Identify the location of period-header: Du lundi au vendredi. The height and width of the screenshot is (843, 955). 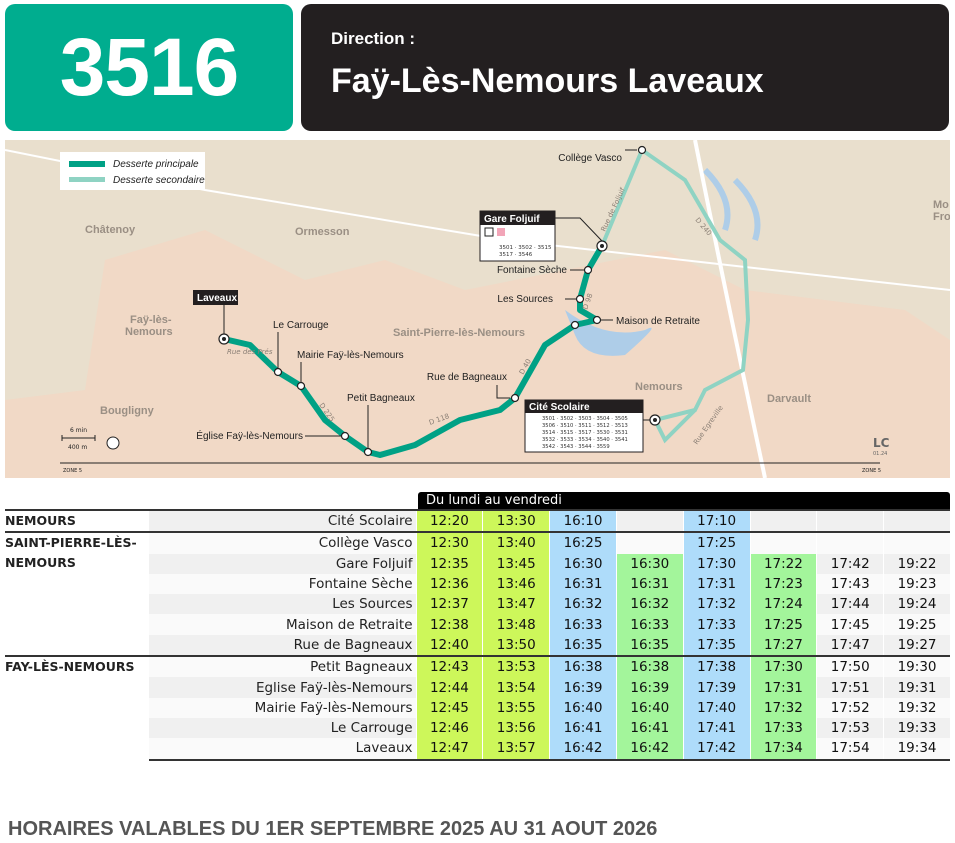
(684, 500).